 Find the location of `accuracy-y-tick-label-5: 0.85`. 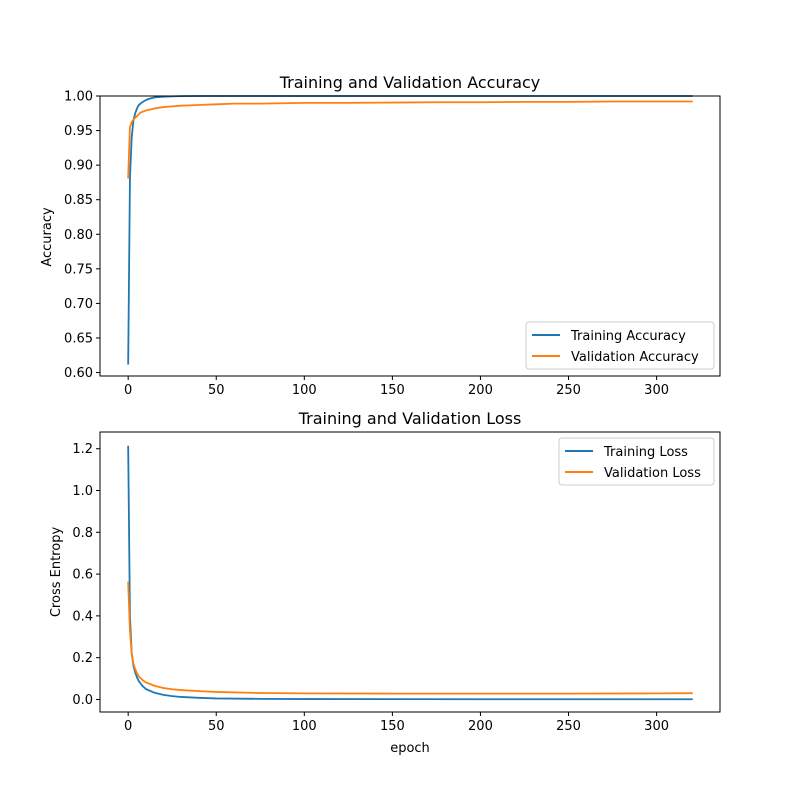

accuracy-y-tick-label-5: 0.85 is located at coordinates (78, 200).